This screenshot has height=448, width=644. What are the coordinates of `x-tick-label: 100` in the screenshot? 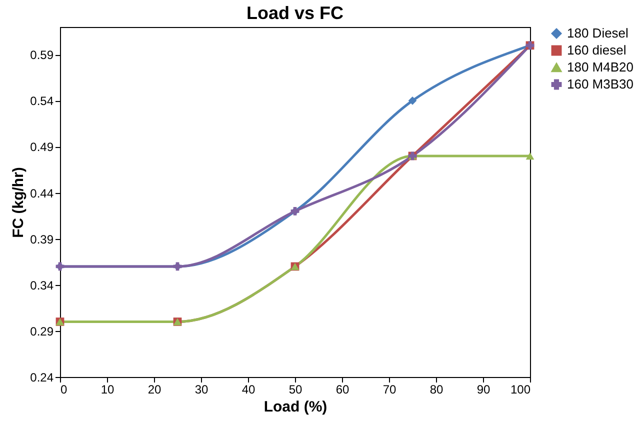 It's located at (520, 389).